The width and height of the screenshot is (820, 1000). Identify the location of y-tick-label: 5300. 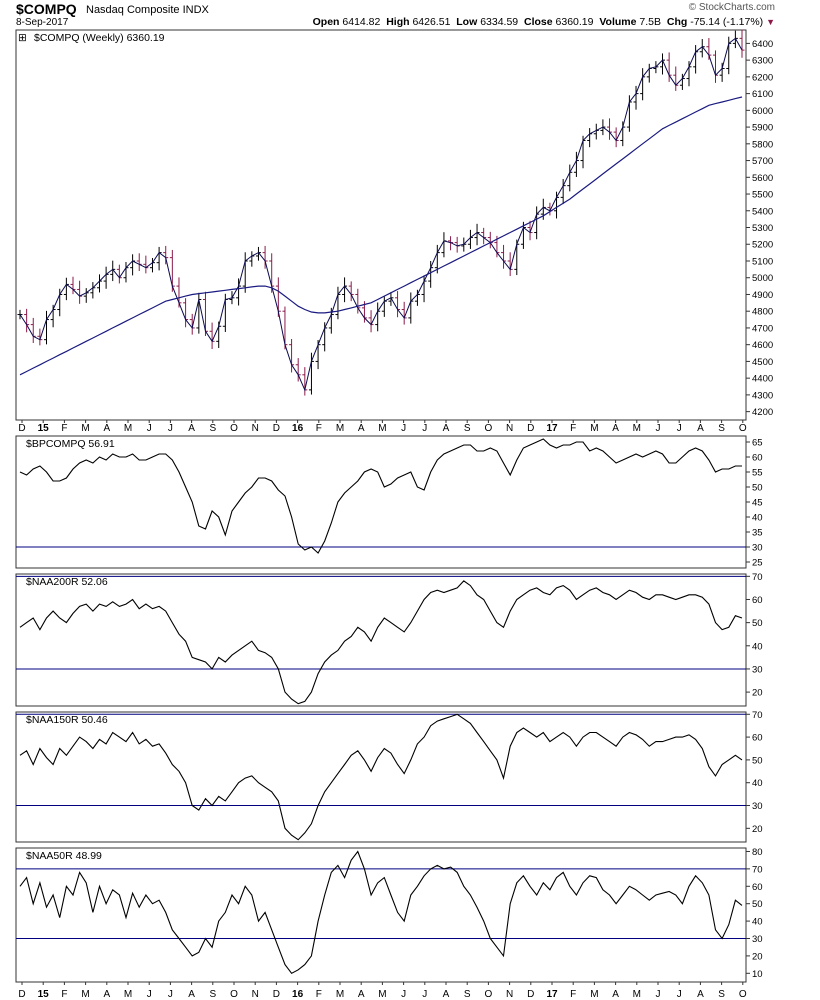
(762, 228).